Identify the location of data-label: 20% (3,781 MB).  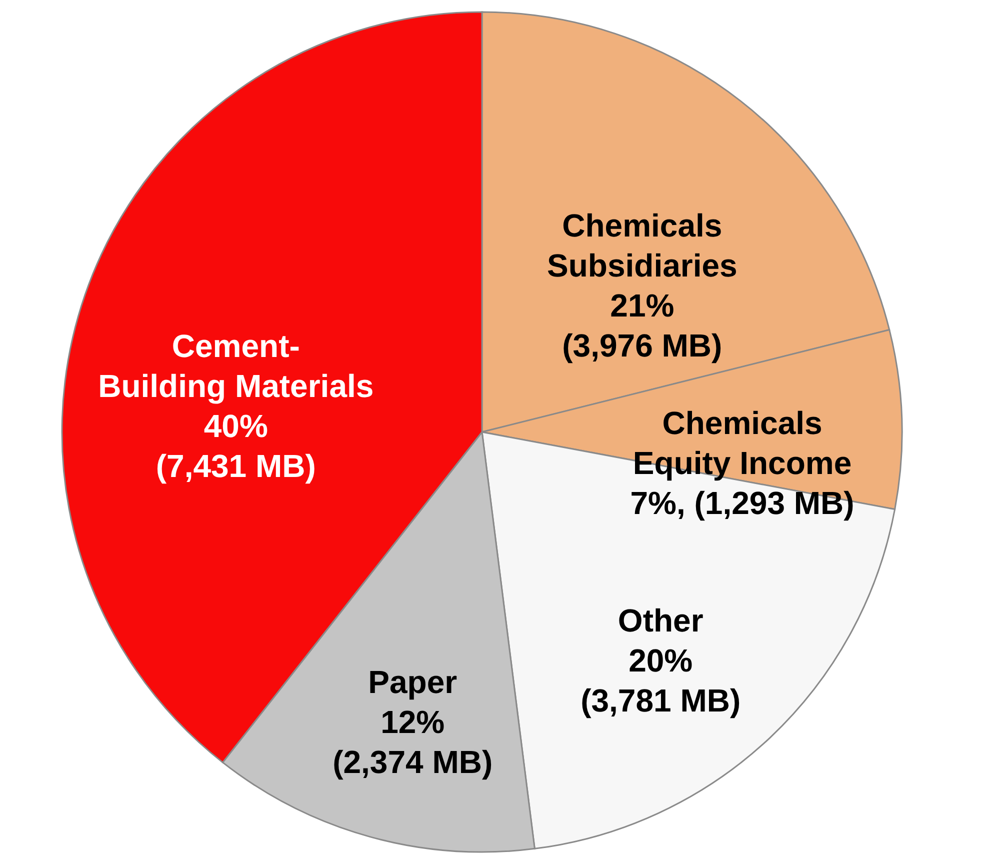
(660, 680).